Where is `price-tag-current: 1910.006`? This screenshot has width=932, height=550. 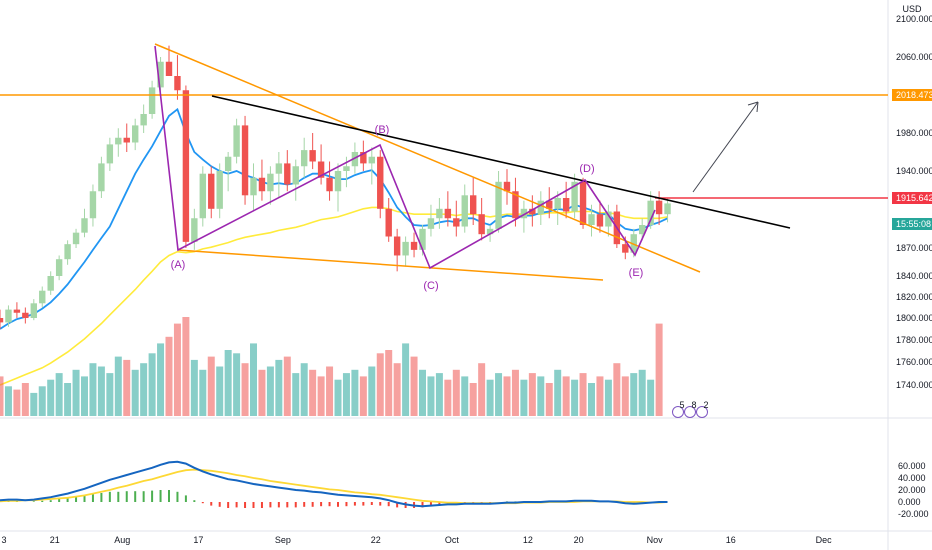
price-tag-current: 1910.006 is located at coordinates (914, 211).